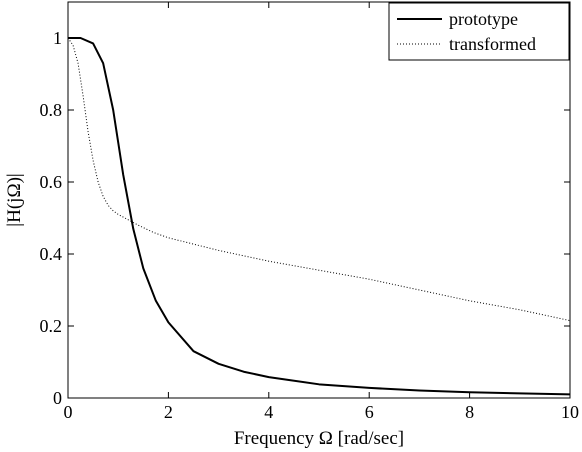 The height and width of the screenshot is (452, 582). Describe the element at coordinates (469, 412) in the screenshot. I see `x-tick-label: 8` at that location.